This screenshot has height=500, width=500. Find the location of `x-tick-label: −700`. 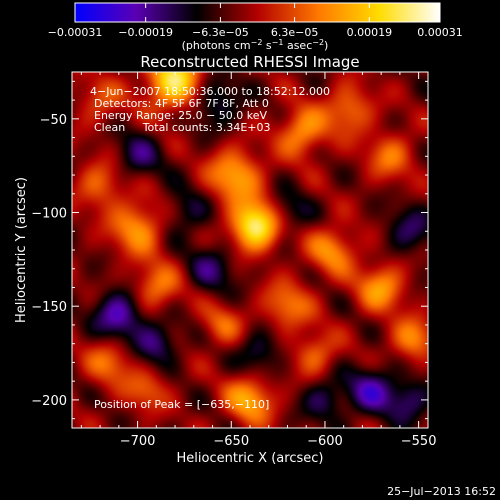

x-tick-label: −700 is located at coordinates (138, 441).